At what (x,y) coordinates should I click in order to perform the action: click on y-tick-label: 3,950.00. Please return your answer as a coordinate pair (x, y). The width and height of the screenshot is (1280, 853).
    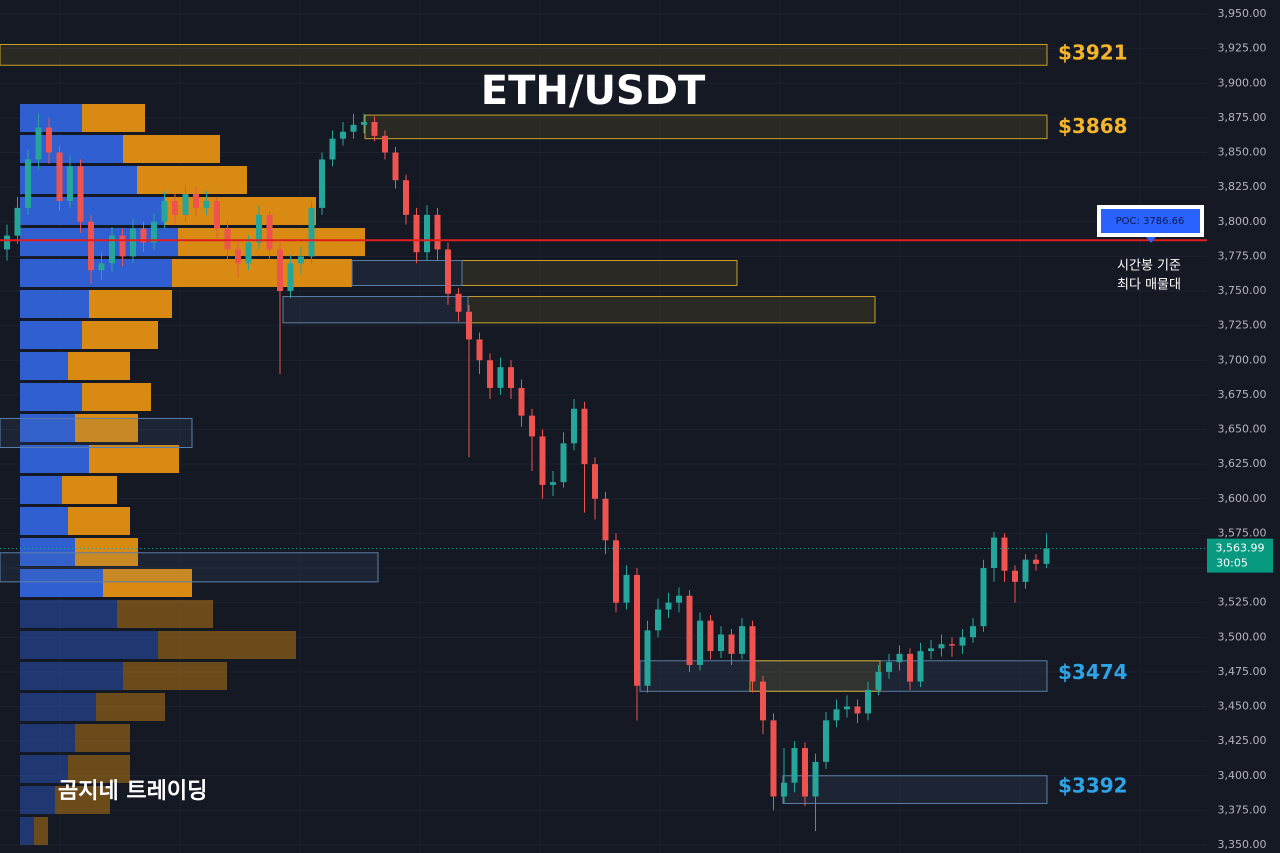
    Looking at the image, I should click on (1242, 13).